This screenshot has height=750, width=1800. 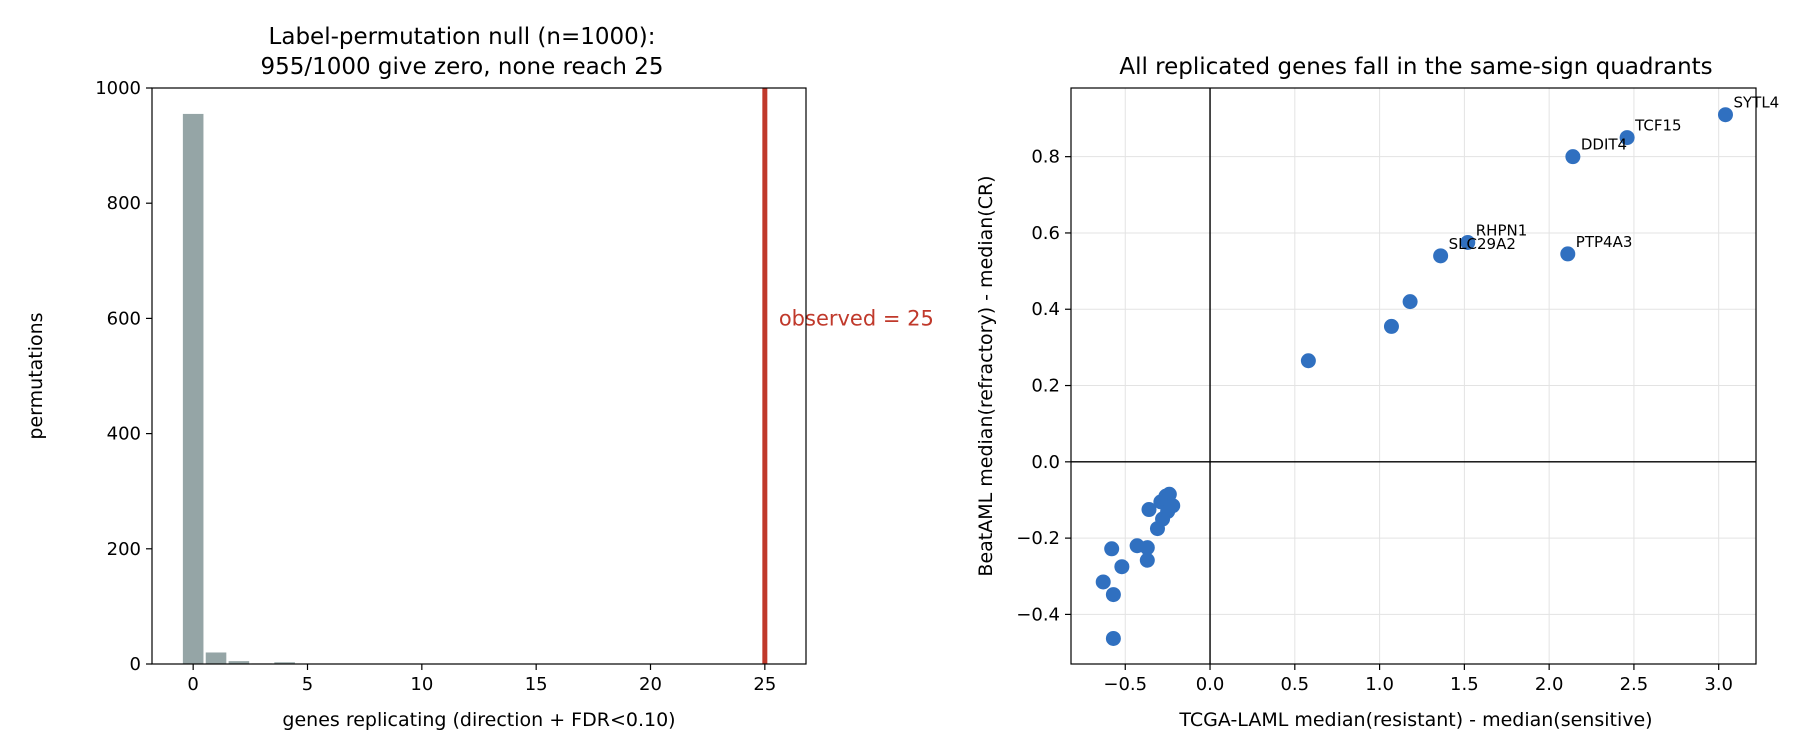 I want to click on y-tick-label: 1000, so click(x=118, y=88).